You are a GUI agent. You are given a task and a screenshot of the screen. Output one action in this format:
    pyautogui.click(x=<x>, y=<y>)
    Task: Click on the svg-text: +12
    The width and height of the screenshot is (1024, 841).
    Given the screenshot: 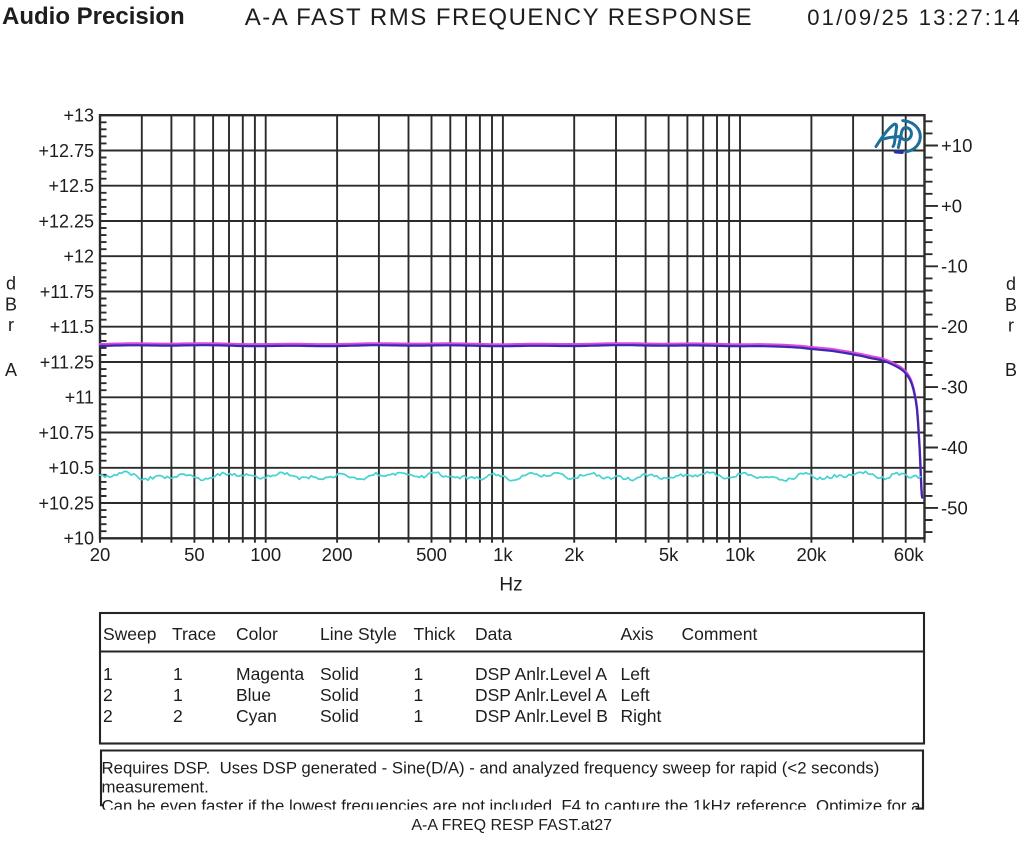 What is the action you would take?
    pyautogui.click(x=78, y=257)
    